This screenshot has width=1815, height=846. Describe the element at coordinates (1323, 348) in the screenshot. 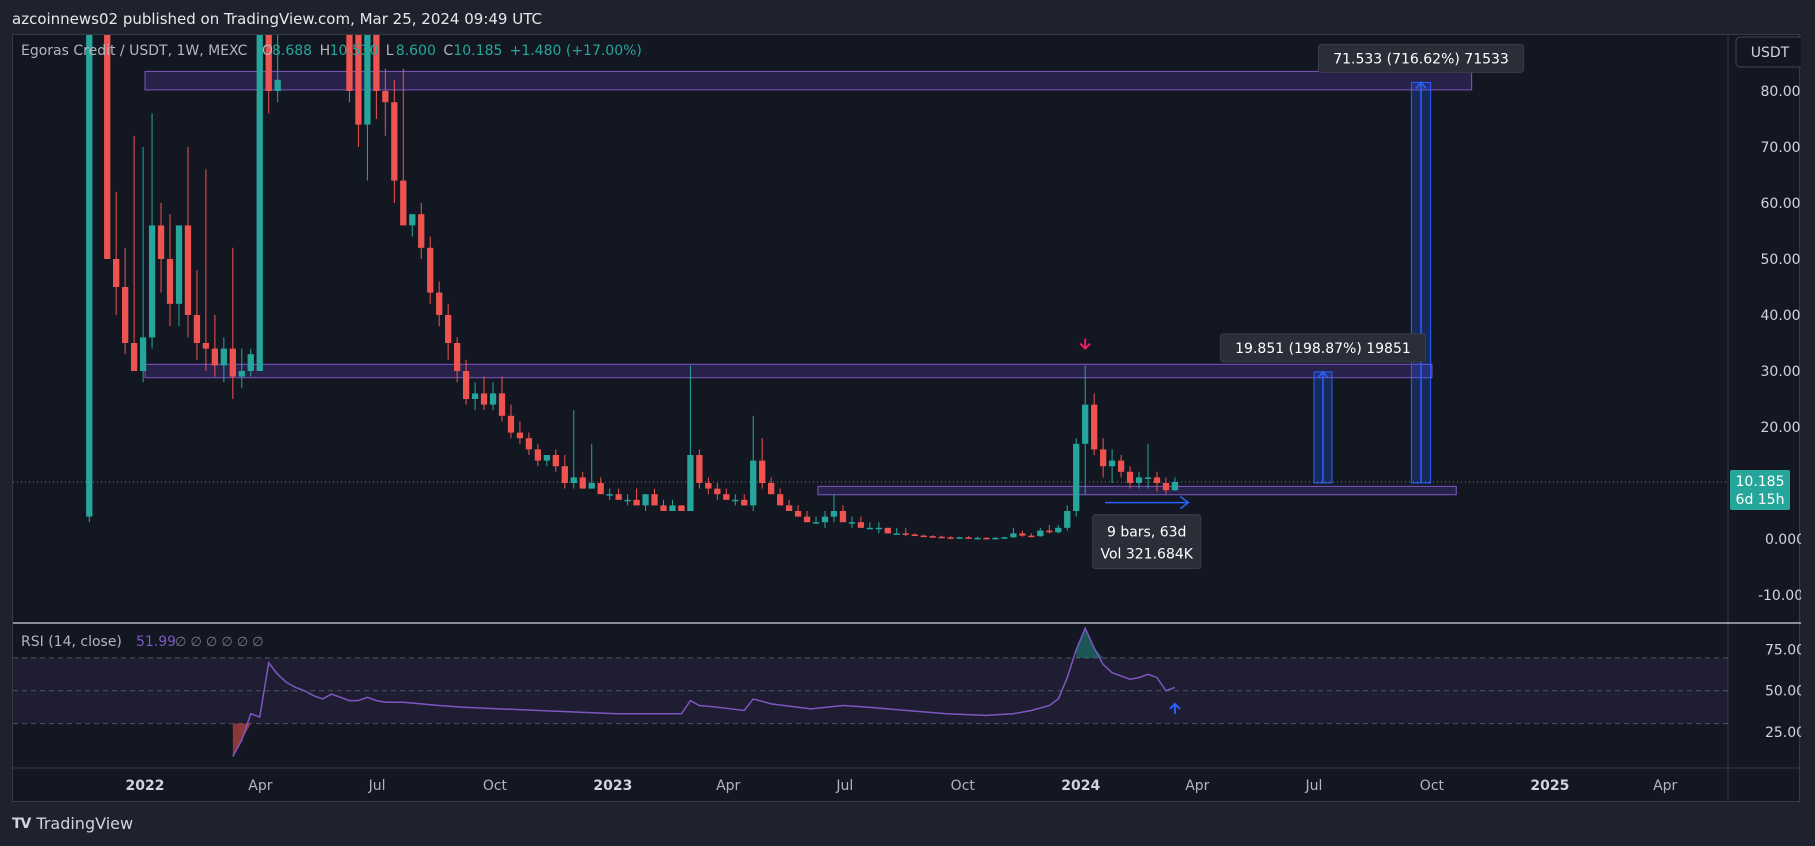

I see `measure-label-box` at that location.